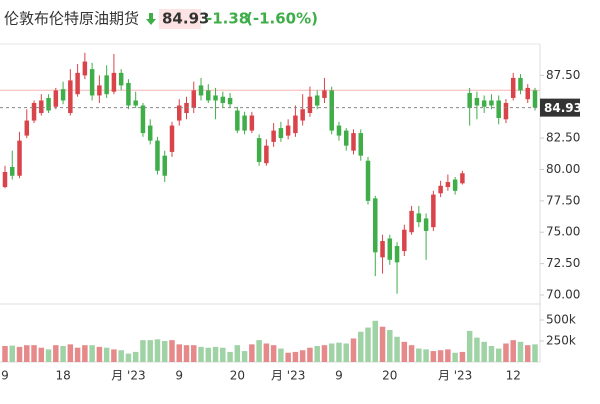 The width and height of the screenshot is (600, 404). I want to click on price-change: -1.38, so click(227, 19).